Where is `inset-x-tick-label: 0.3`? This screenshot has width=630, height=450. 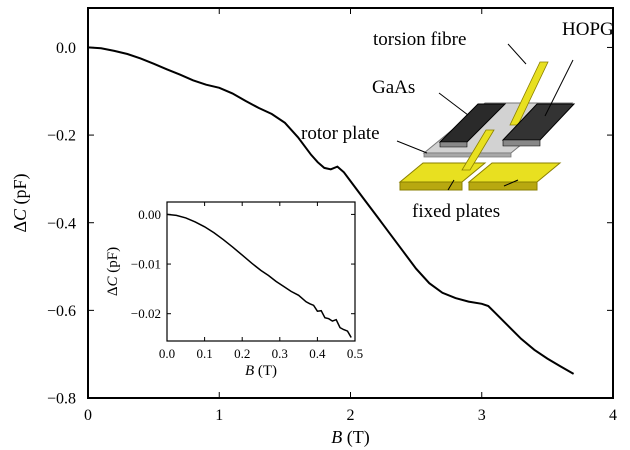
inset-x-tick-label: 0.3 is located at coordinates (280, 353).